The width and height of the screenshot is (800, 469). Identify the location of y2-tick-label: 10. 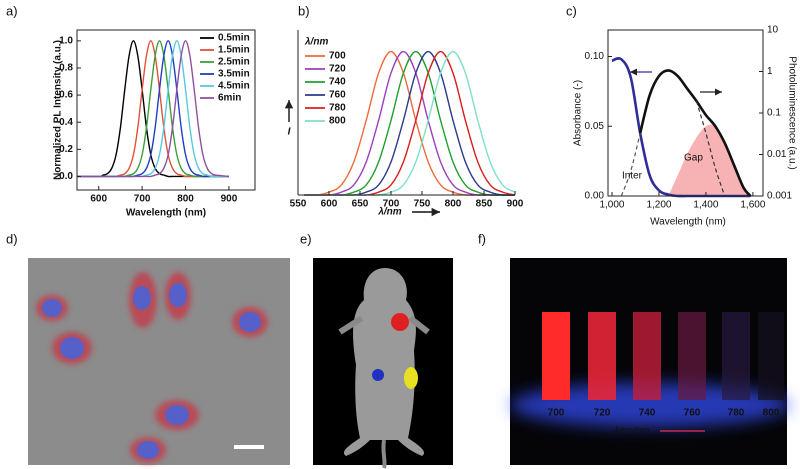
(773, 30).